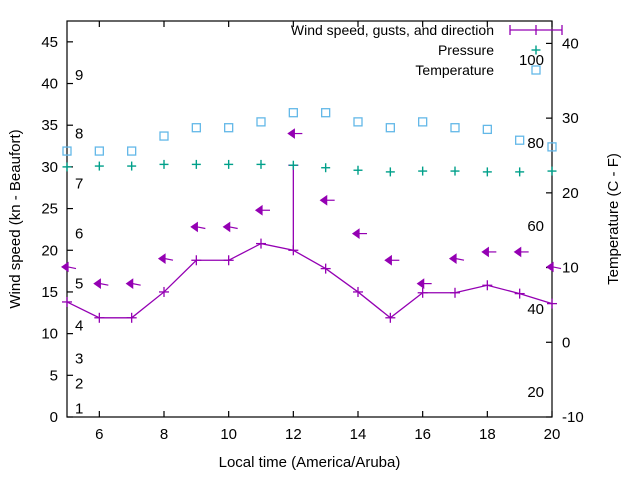  Describe the element at coordinates (552, 434) in the screenshot. I see `x-tick-label: 20` at that location.